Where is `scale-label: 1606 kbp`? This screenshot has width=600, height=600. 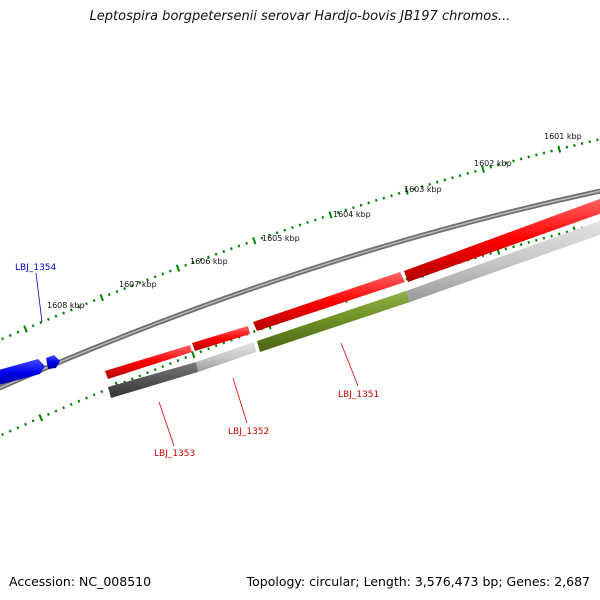
scale-label: 1606 kbp is located at coordinates (209, 261).